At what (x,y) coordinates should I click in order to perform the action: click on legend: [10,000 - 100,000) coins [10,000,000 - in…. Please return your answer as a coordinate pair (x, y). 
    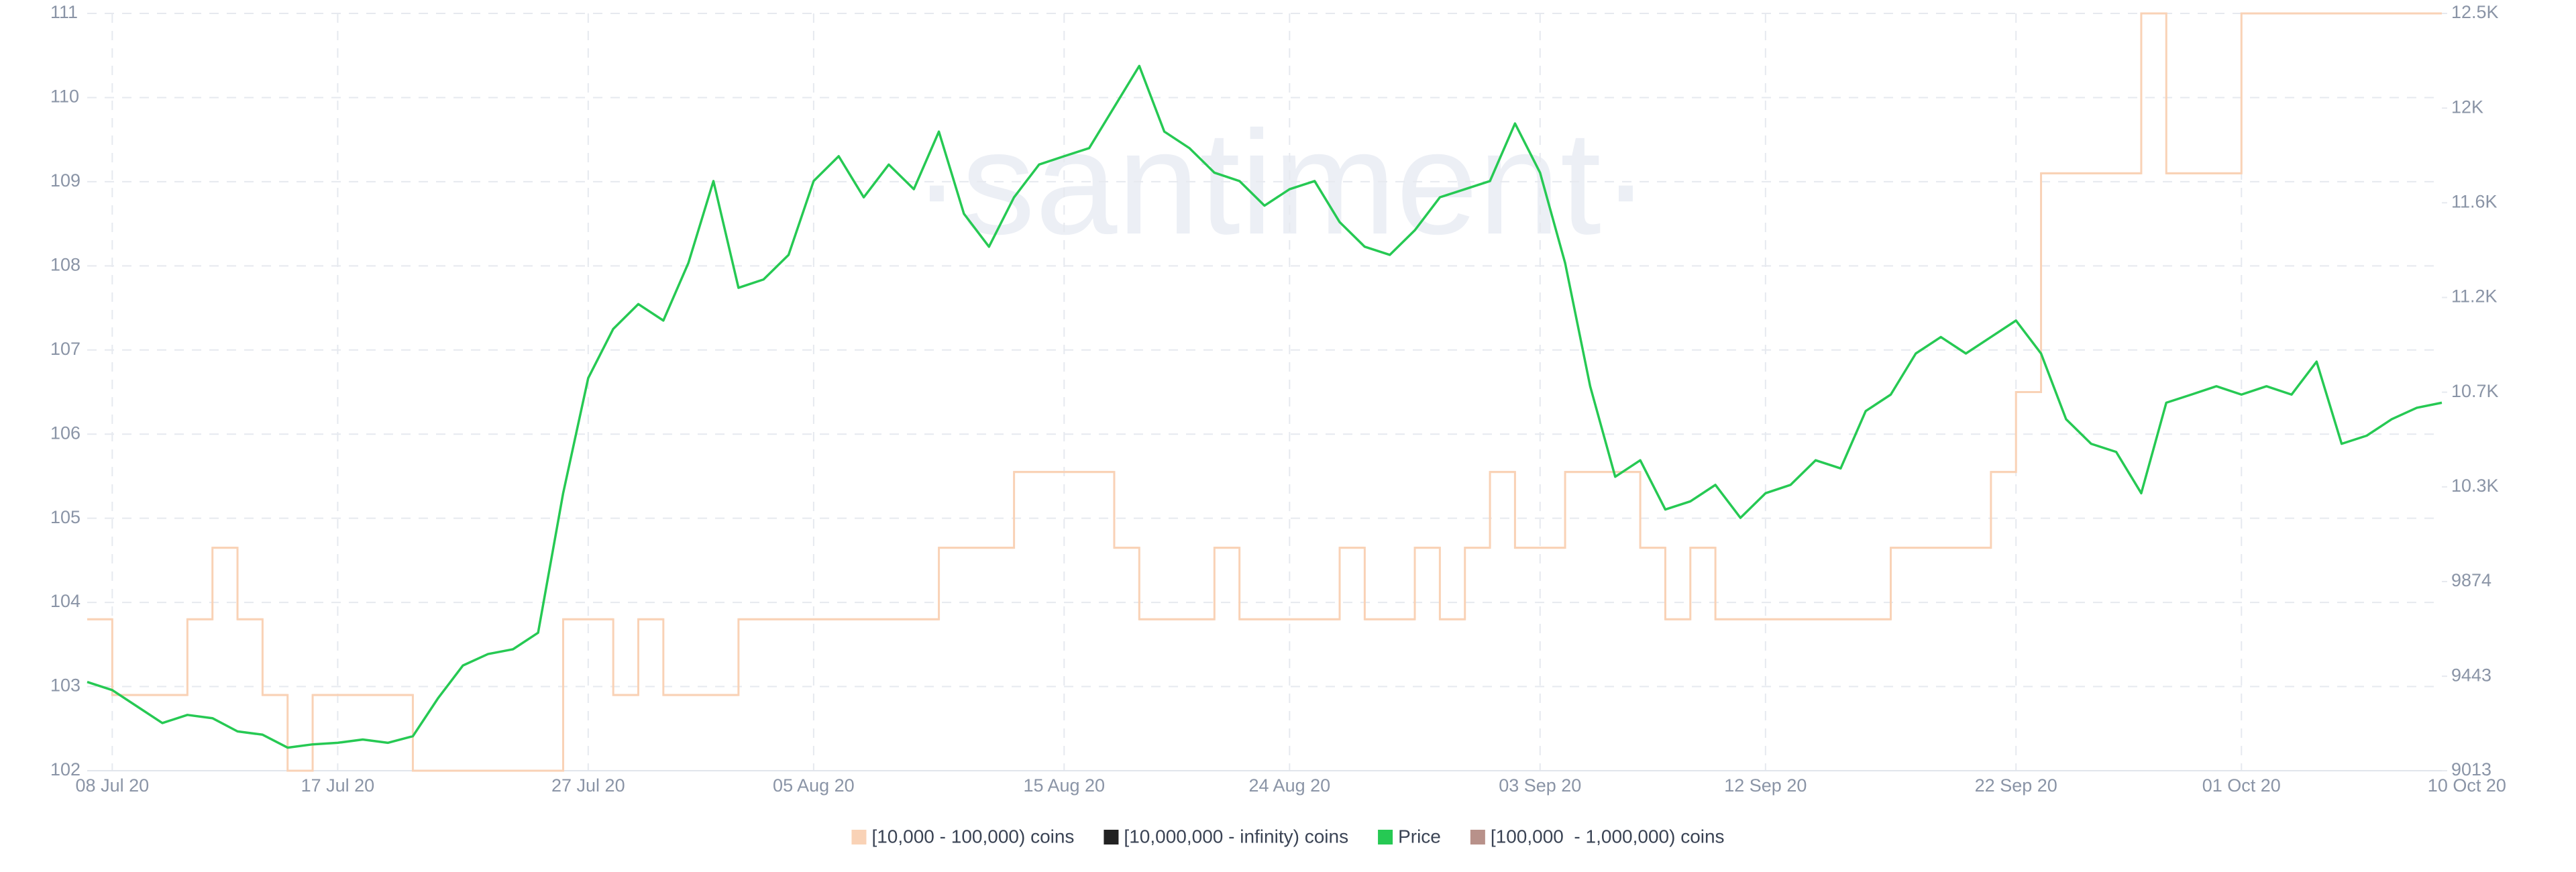
    Looking at the image, I should click on (1288, 836).